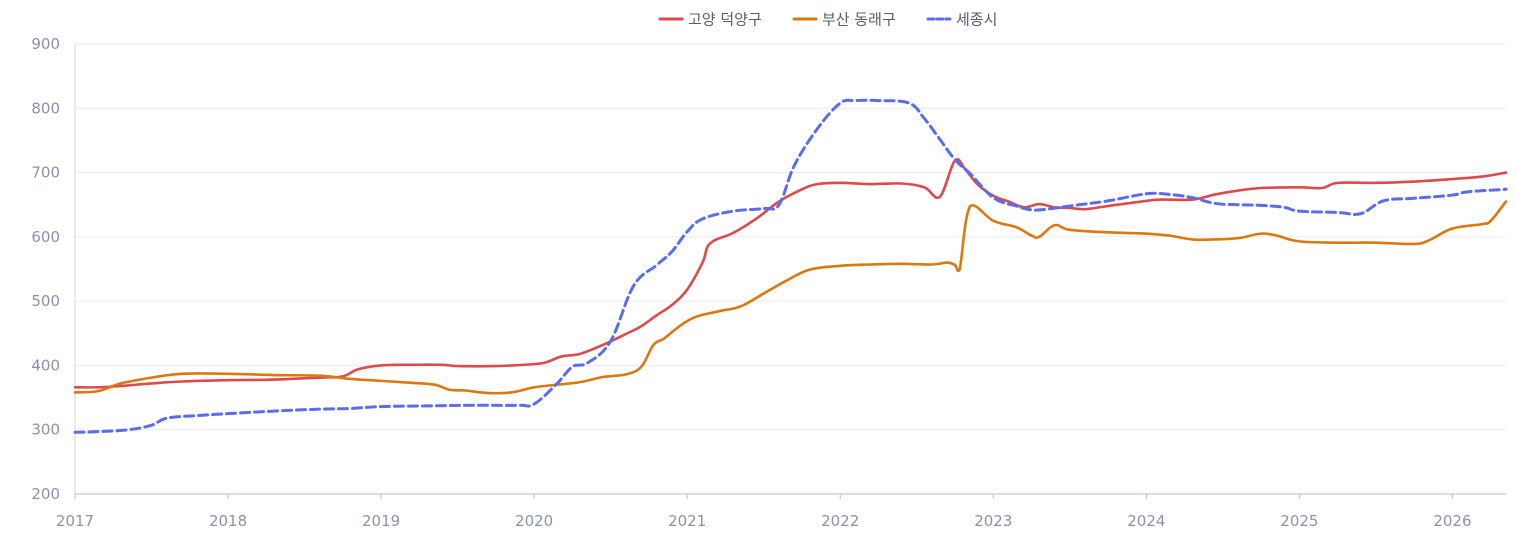  I want to click on x-tick-label: 2017, so click(75, 521).